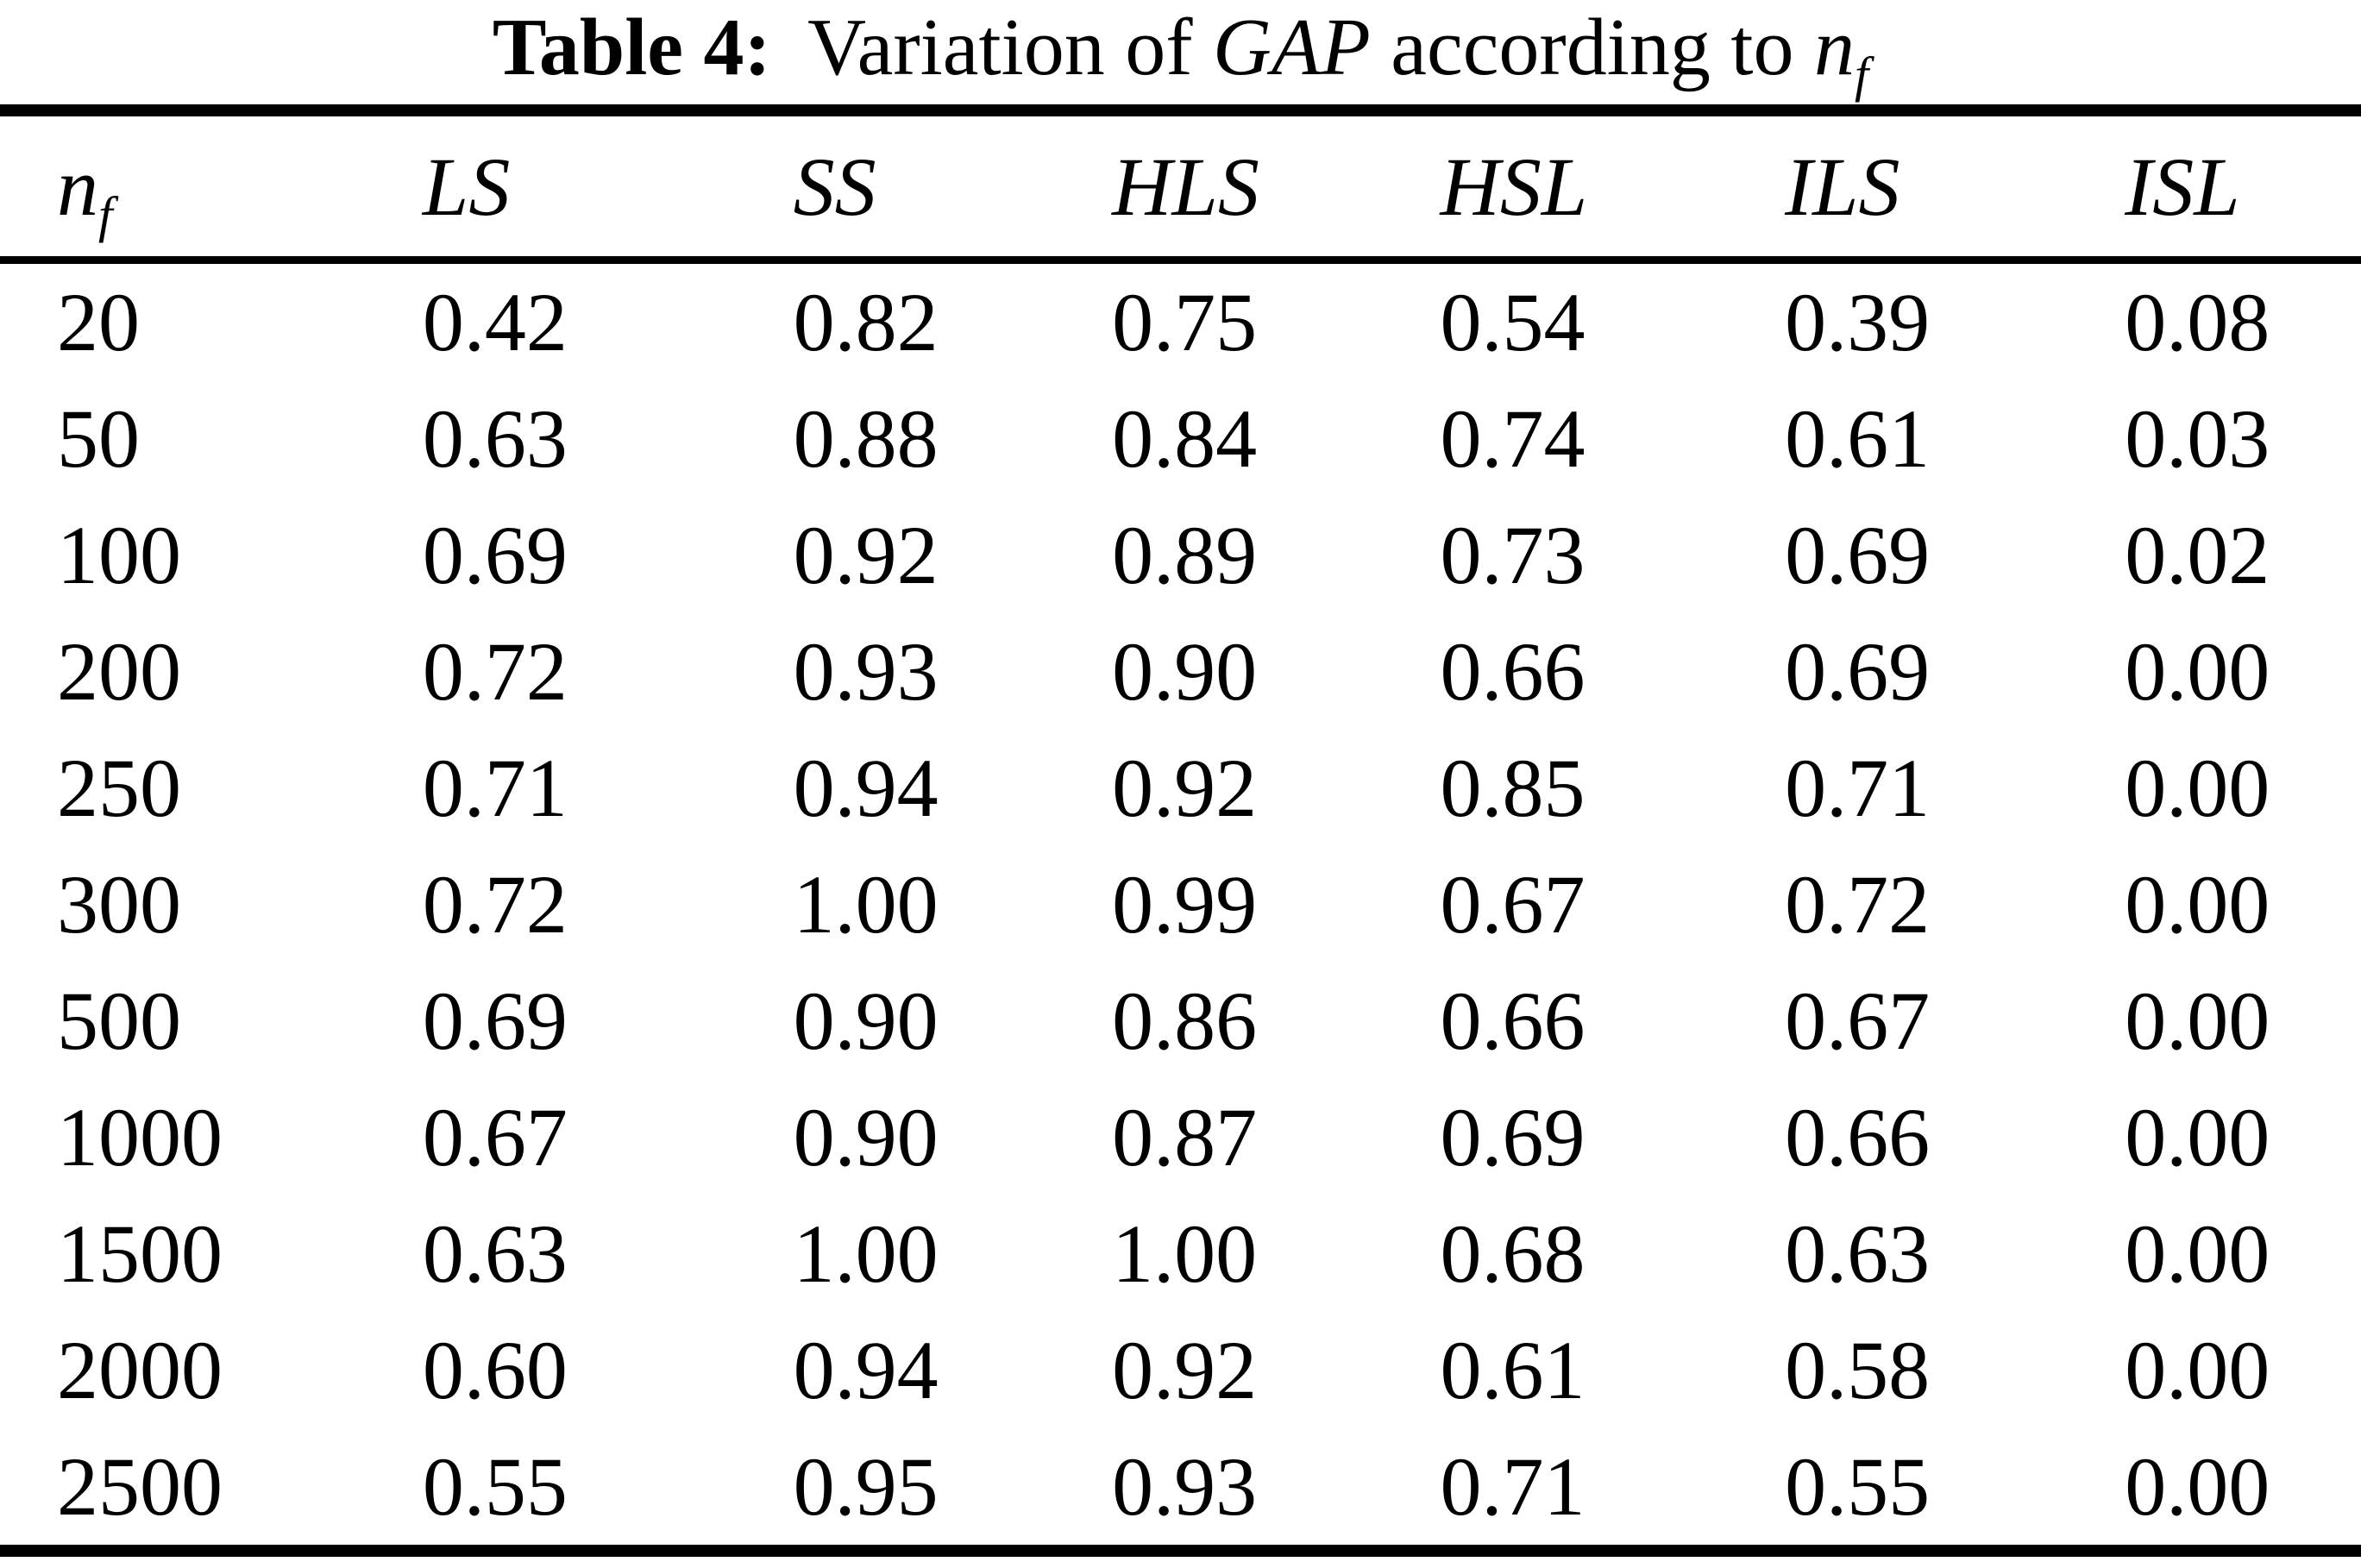 The width and height of the screenshot is (2361, 1568). What do you see at coordinates (140, 1370) in the screenshot?
I see `cell-nf: 2000` at bounding box center [140, 1370].